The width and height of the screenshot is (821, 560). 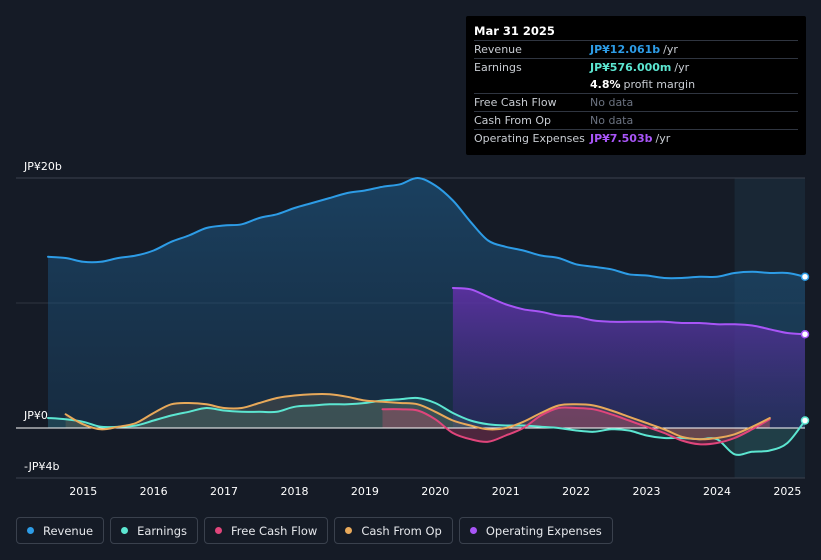 What do you see at coordinates (717, 491) in the screenshot?
I see `x-tick-label: 2024` at bounding box center [717, 491].